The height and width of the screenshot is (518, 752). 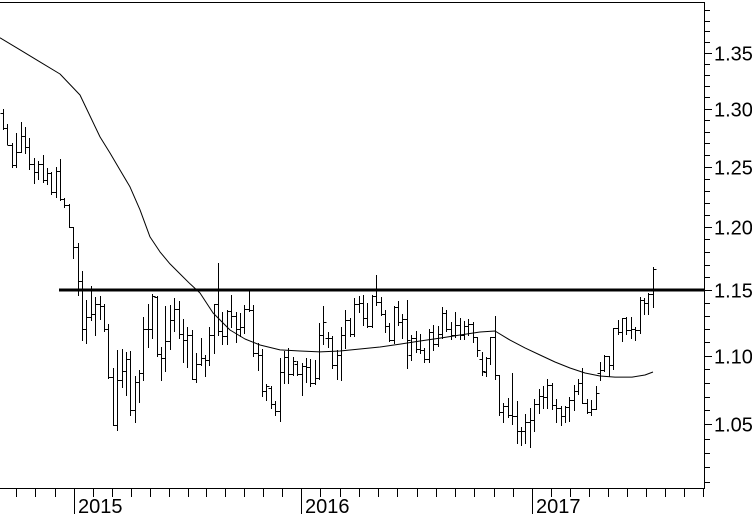 What do you see at coordinates (733, 169) in the screenshot?
I see `y-tick-label: 1.25` at bounding box center [733, 169].